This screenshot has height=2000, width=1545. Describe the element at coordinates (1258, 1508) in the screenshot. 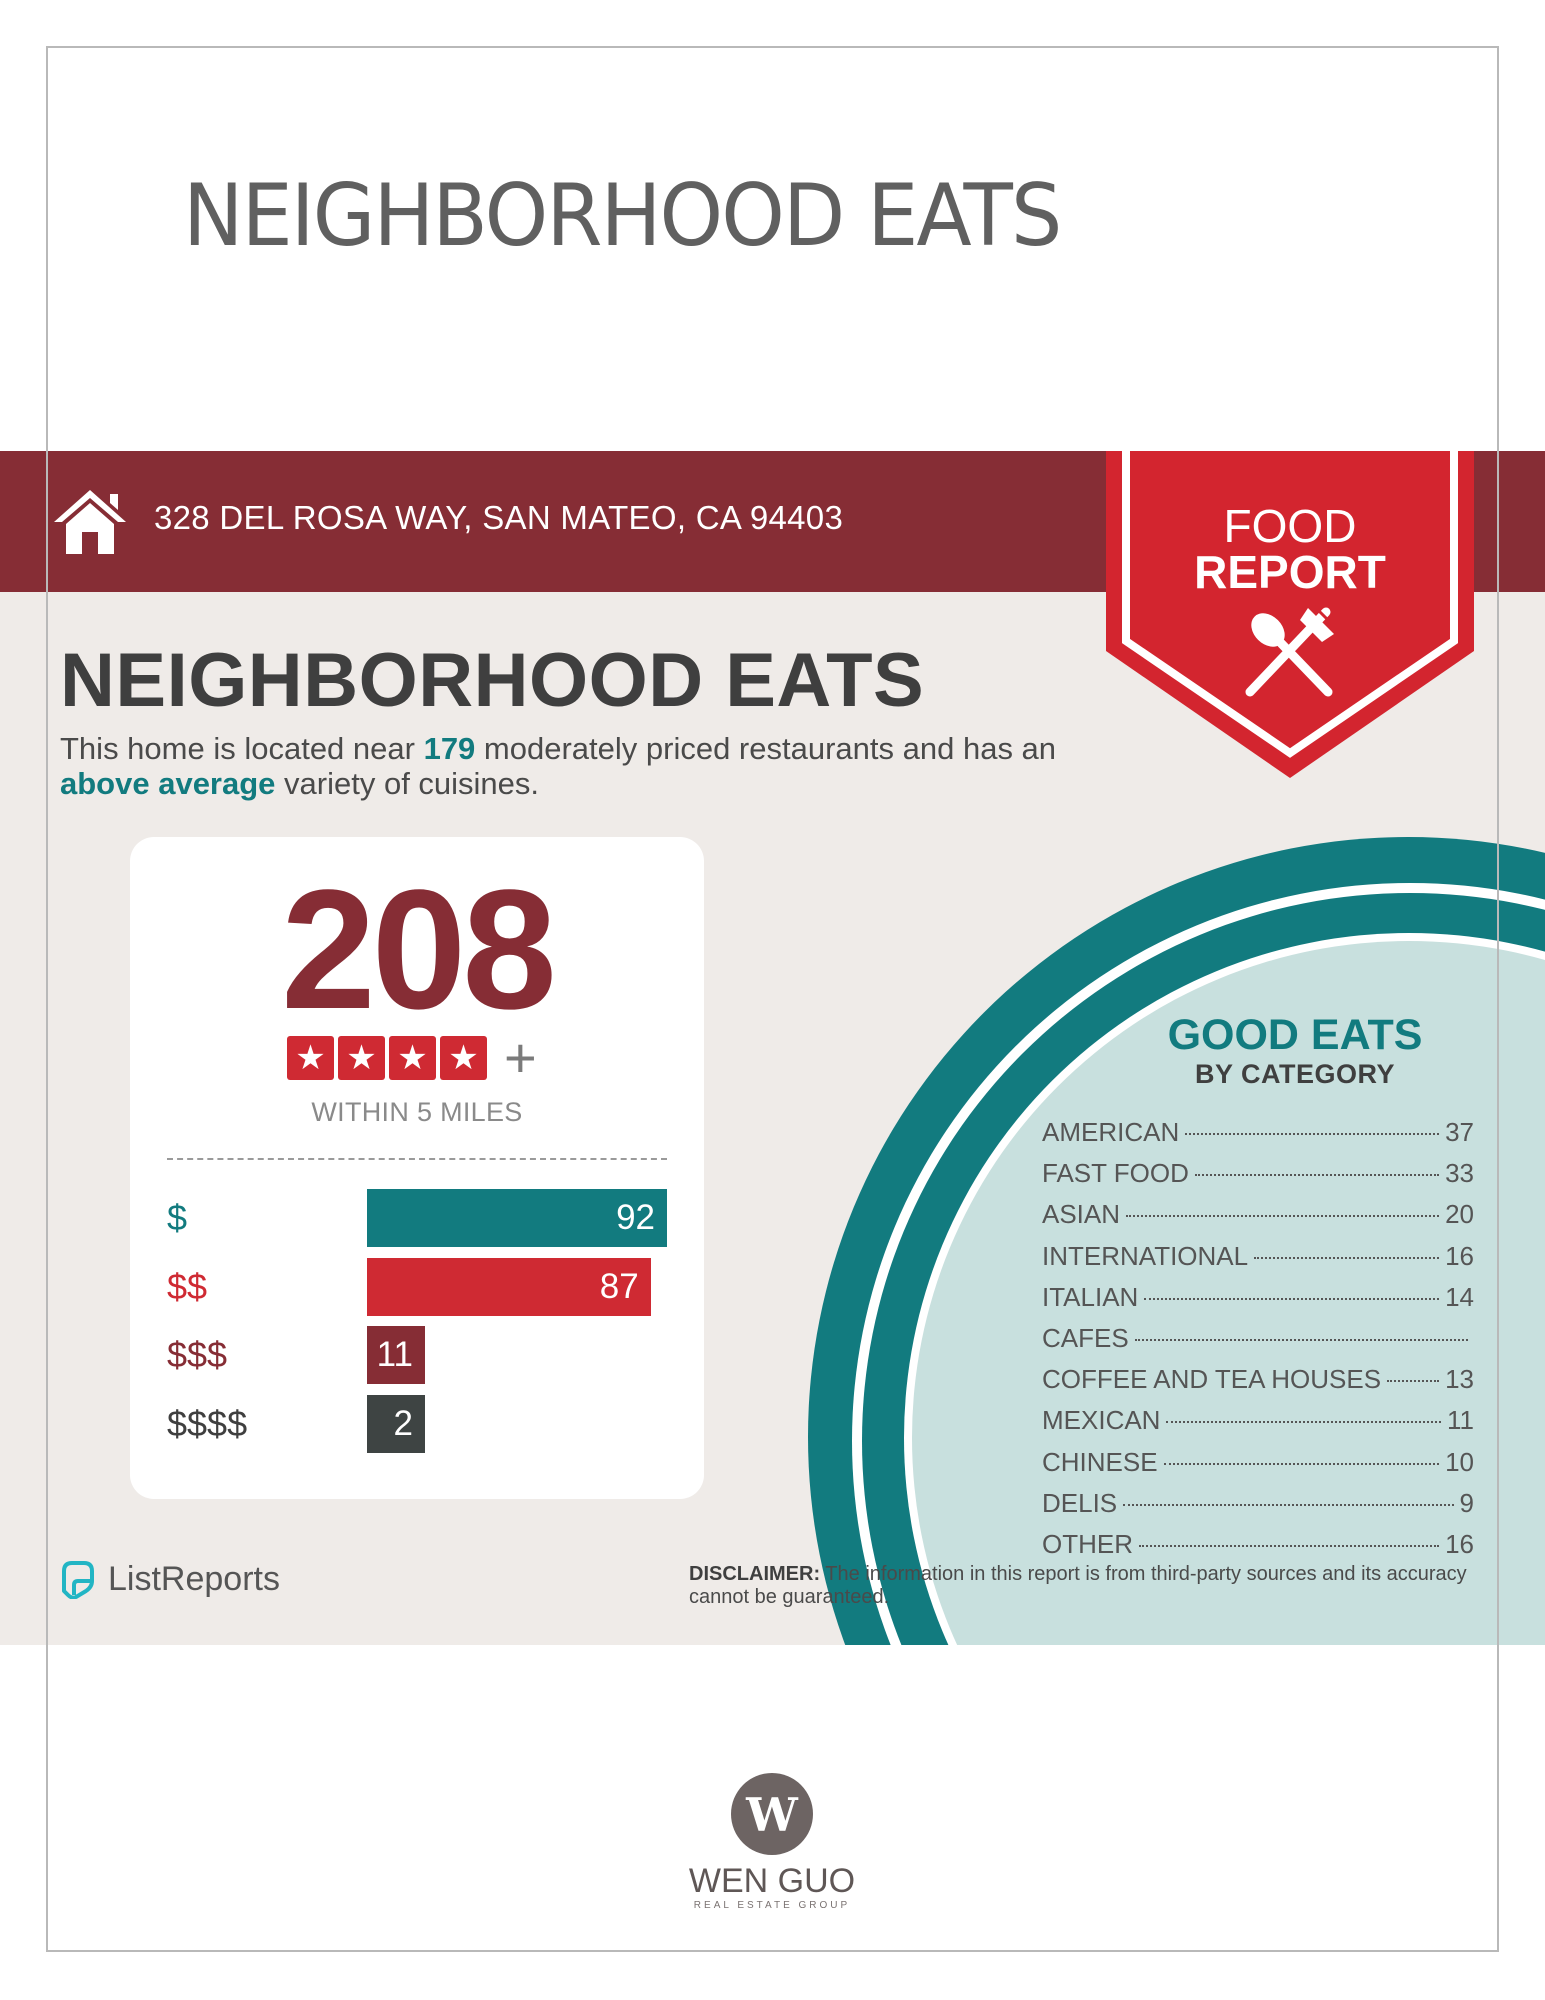

I see `category-row: DELIS 9` at that location.